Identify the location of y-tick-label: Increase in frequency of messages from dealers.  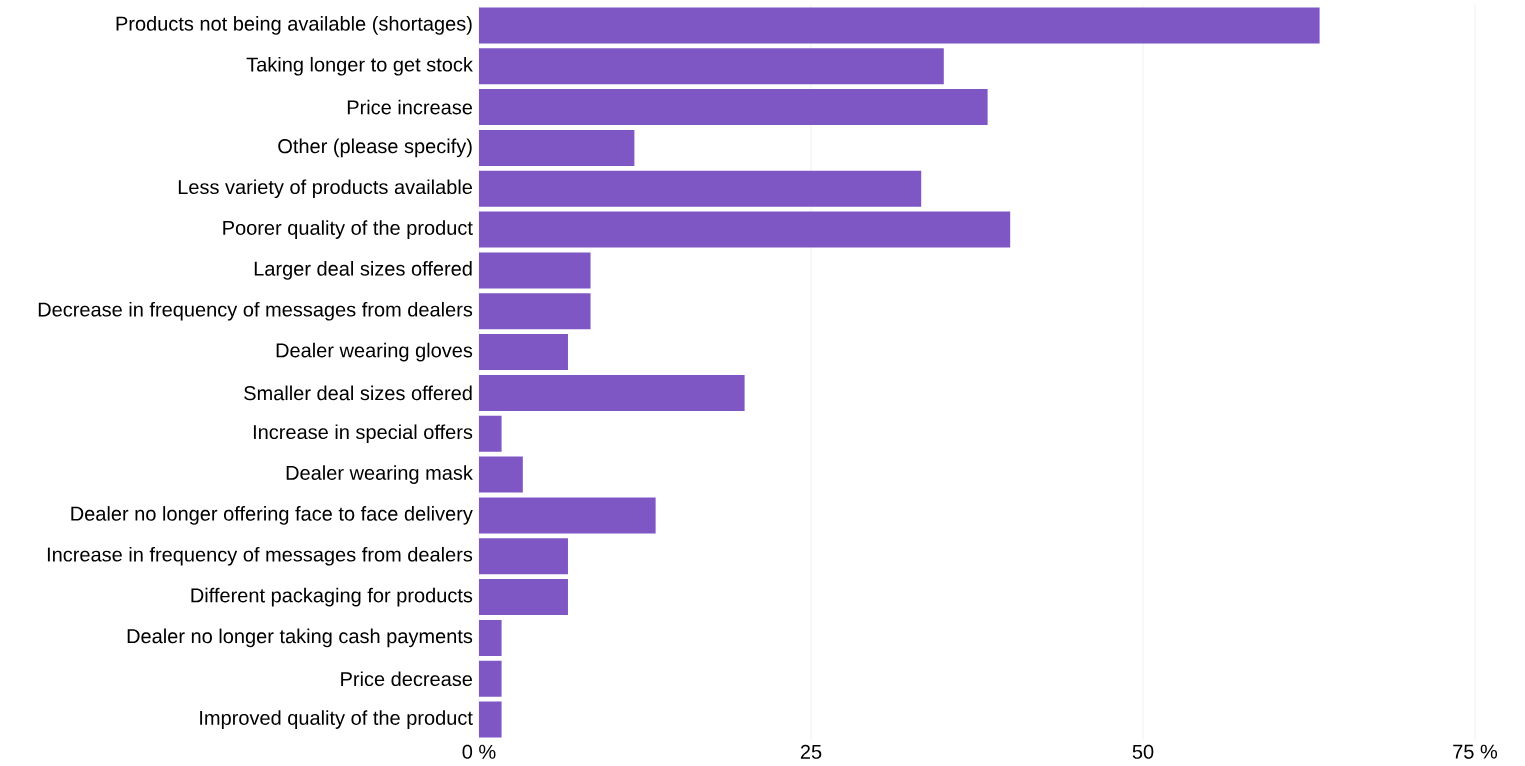
(260, 556).